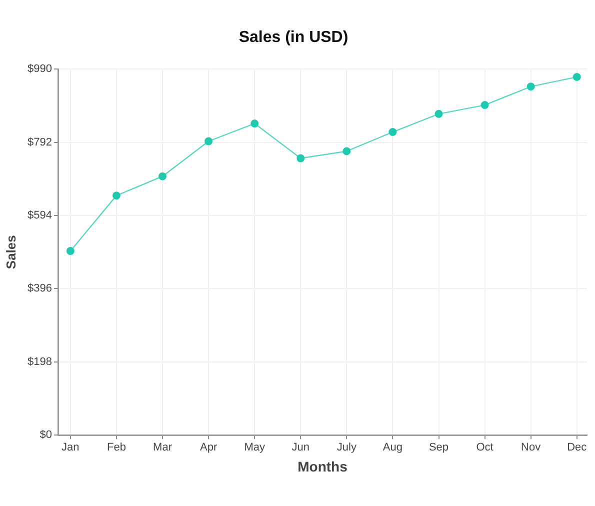  What do you see at coordinates (46, 435) in the screenshot?
I see `y-tick-label: $0` at bounding box center [46, 435].